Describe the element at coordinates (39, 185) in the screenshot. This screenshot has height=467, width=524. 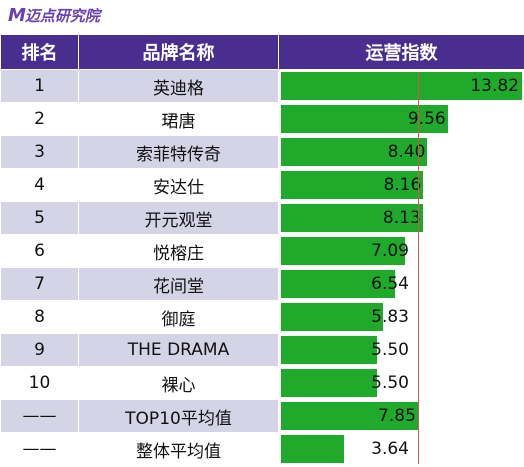
I see `rank-cell: 4` at that location.